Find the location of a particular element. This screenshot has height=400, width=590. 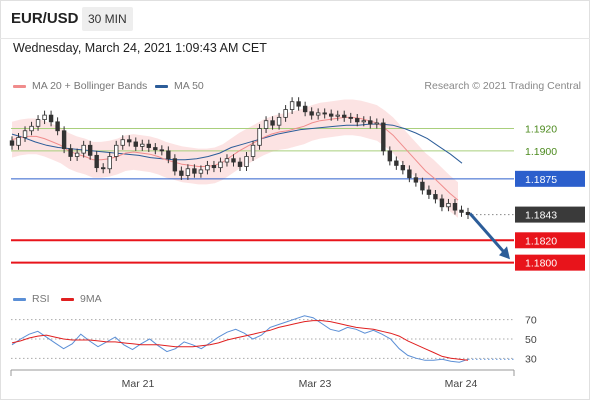

legend-ma9: 9MA is located at coordinates (81, 299).